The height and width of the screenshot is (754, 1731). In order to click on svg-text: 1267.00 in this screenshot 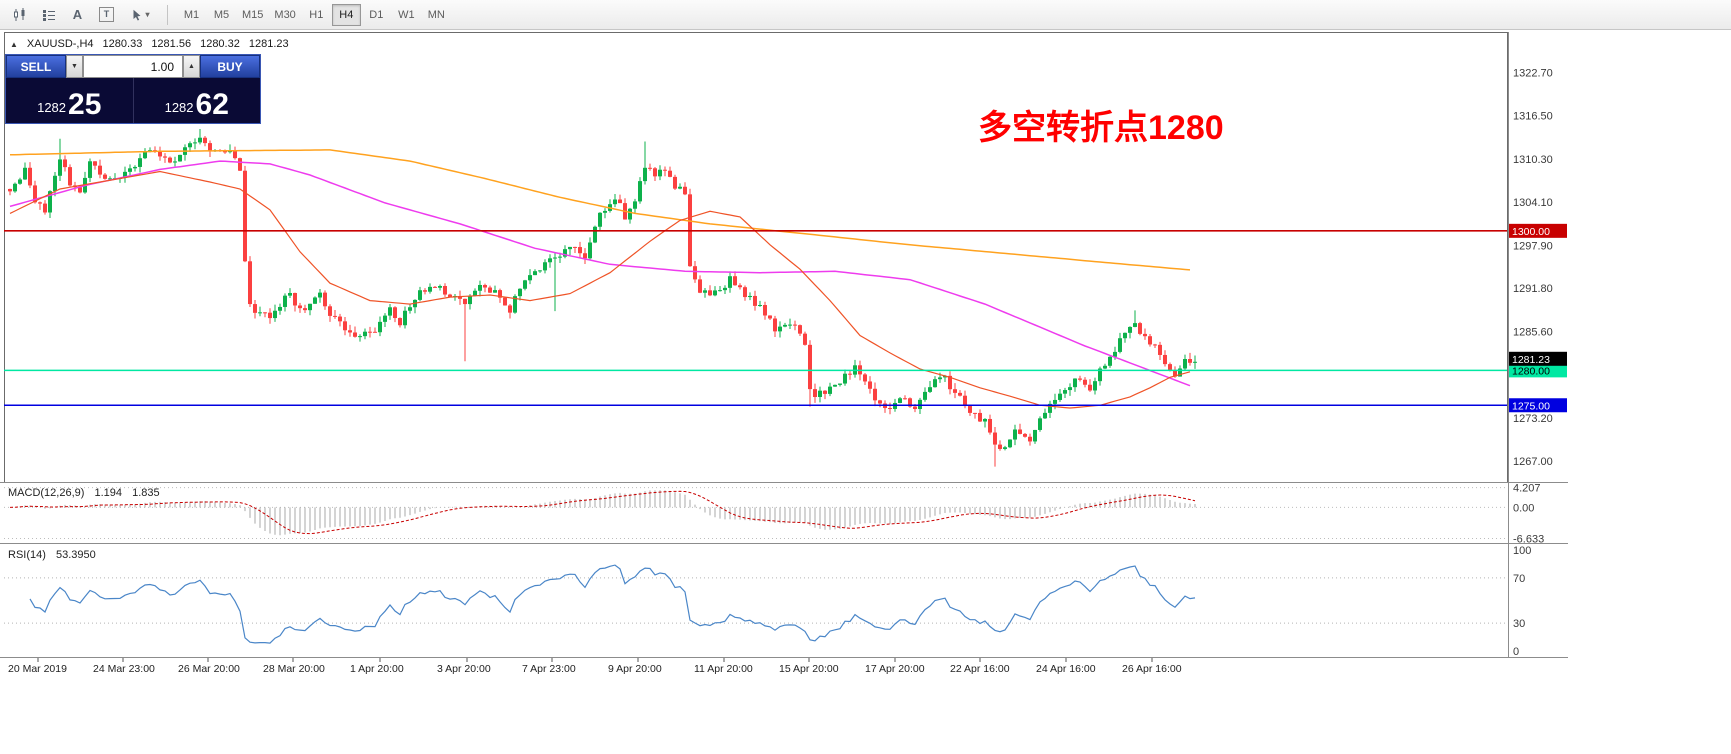, I will do `click(1533, 462)`.